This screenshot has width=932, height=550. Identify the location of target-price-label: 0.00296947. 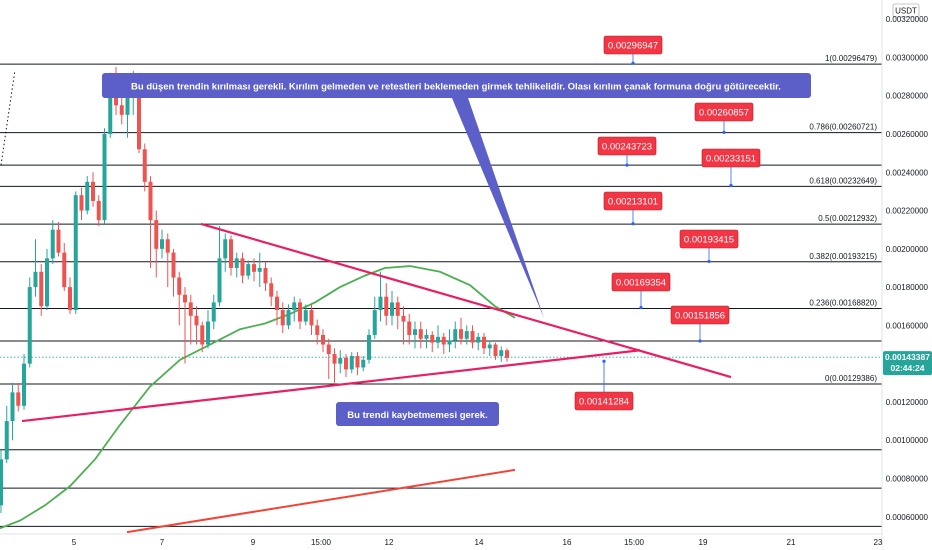
(633, 46).